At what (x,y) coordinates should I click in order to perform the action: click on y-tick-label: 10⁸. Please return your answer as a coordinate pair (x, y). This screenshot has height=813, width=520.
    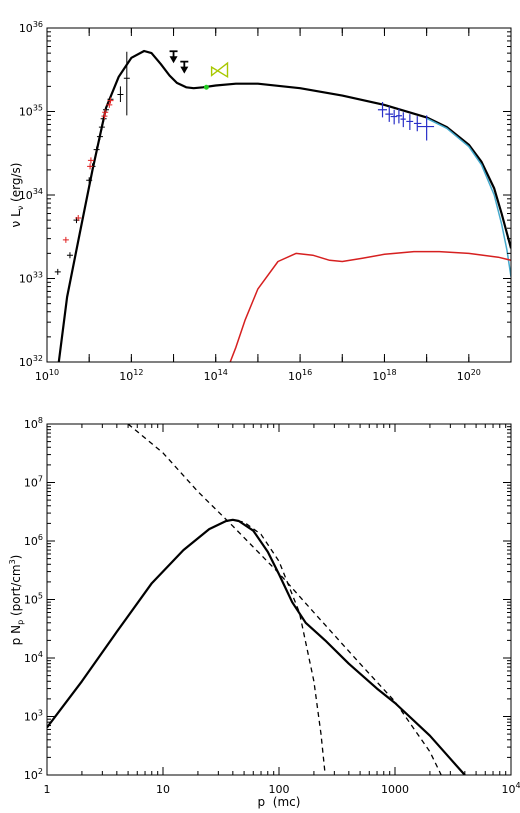
    Looking at the image, I should click on (33, 423).